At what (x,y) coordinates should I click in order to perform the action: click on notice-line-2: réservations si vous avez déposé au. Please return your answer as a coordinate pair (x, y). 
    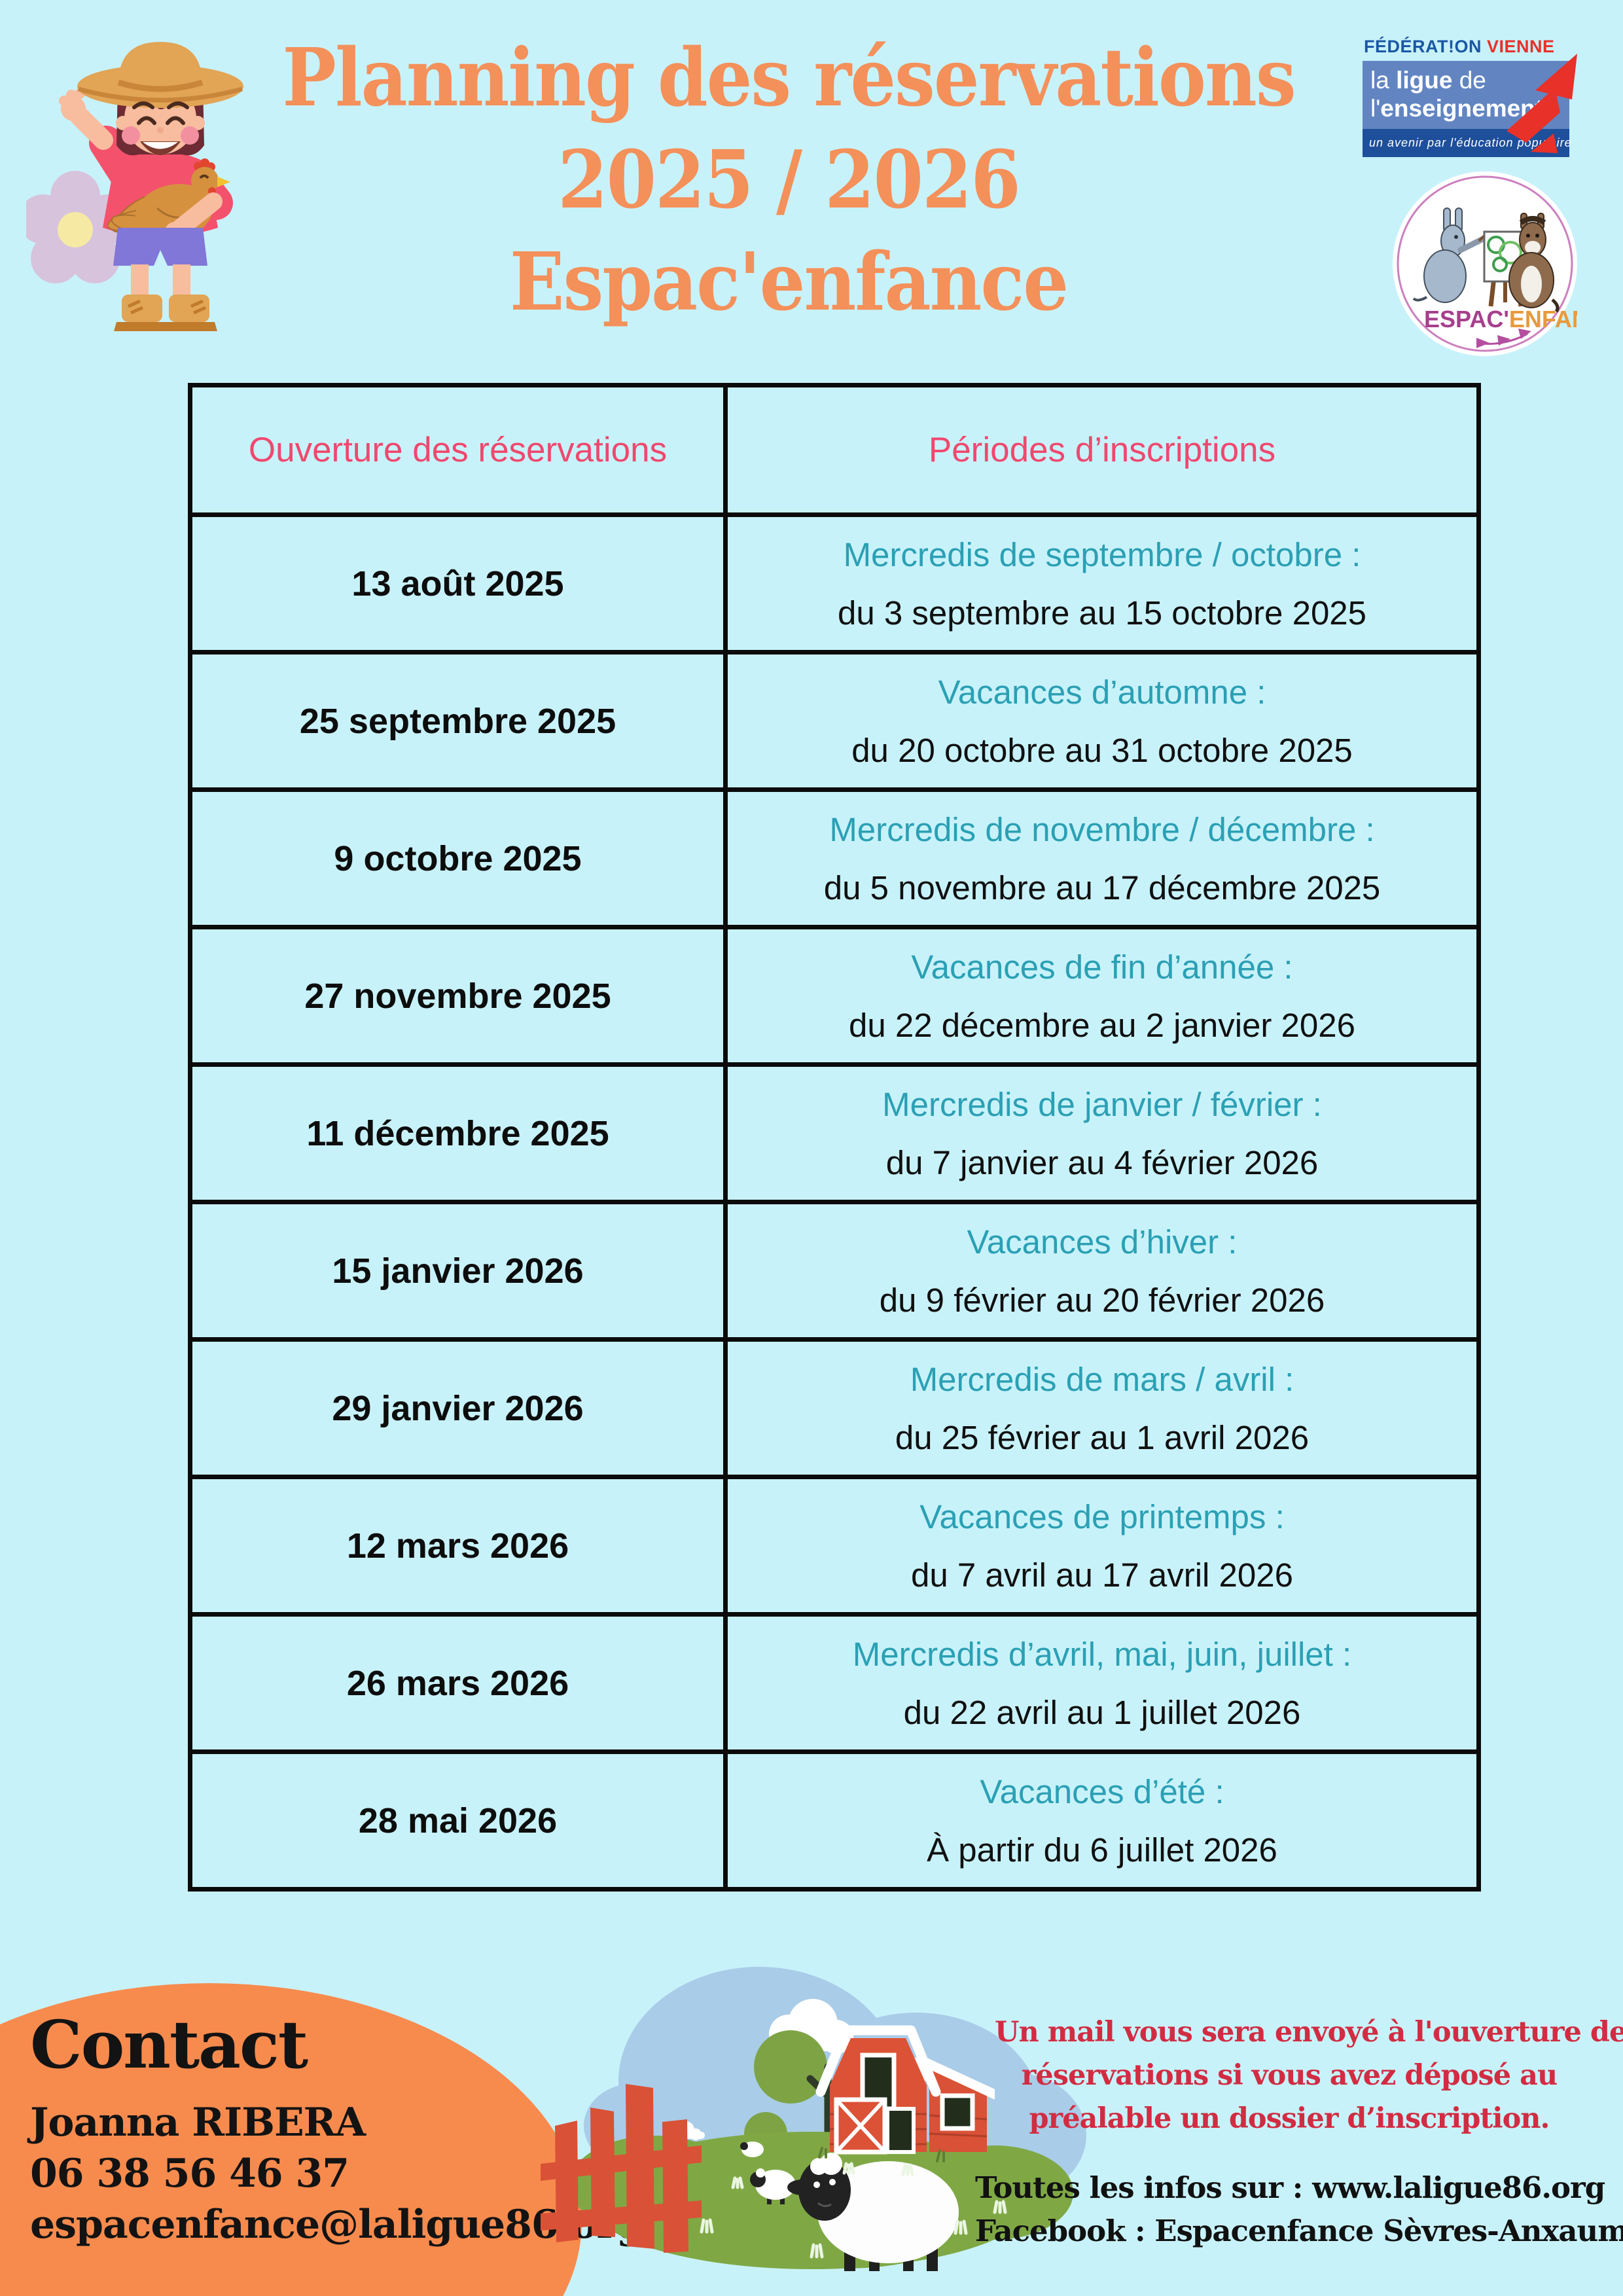
    Looking at the image, I should click on (1289, 2075).